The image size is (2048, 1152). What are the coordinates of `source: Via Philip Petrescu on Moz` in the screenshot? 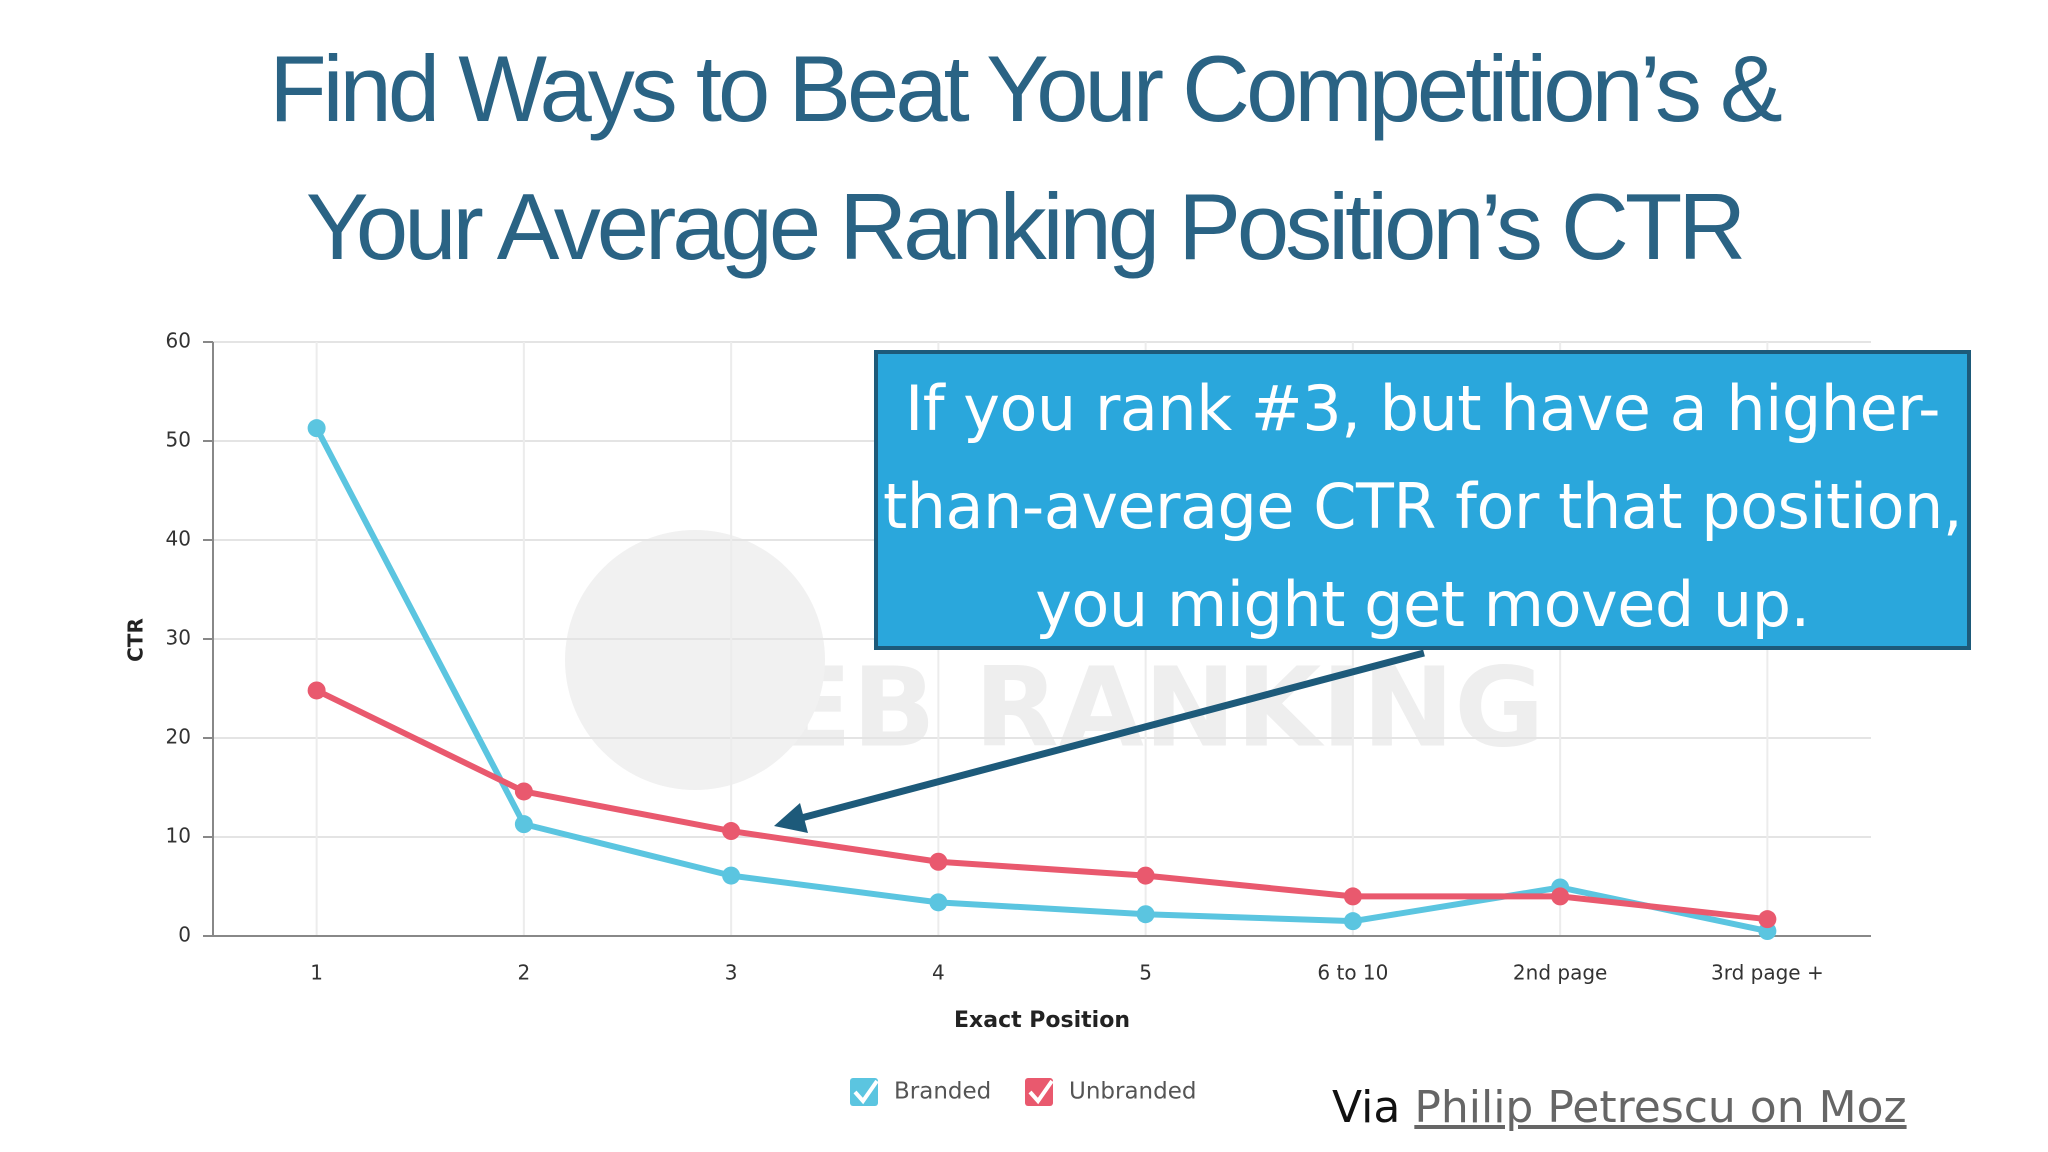 It's located at (1619, 1107).